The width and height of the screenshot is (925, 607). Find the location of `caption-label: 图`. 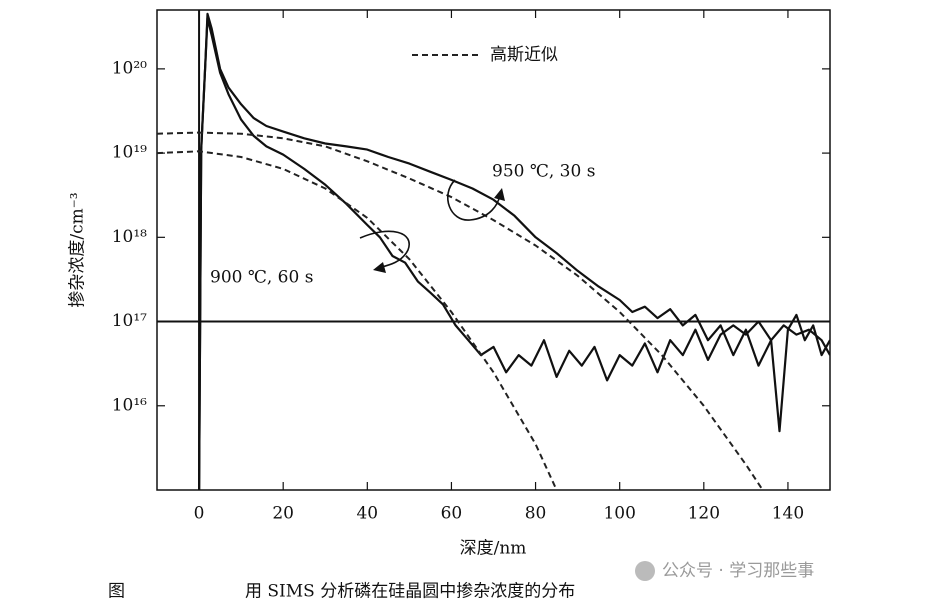

caption-label: 图 is located at coordinates (116, 592).